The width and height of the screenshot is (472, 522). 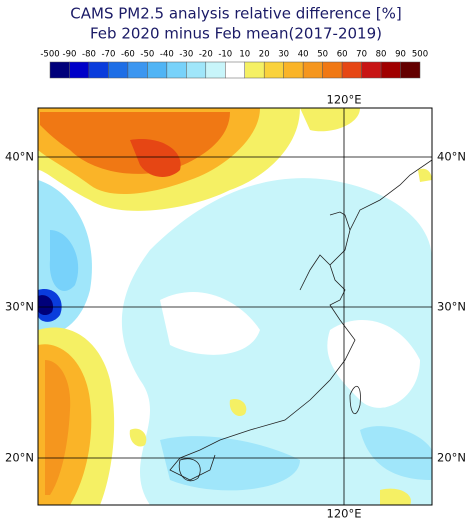 What do you see at coordinates (89, 55) in the screenshot?
I see `colorbar-label: -80` at bounding box center [89, 55].